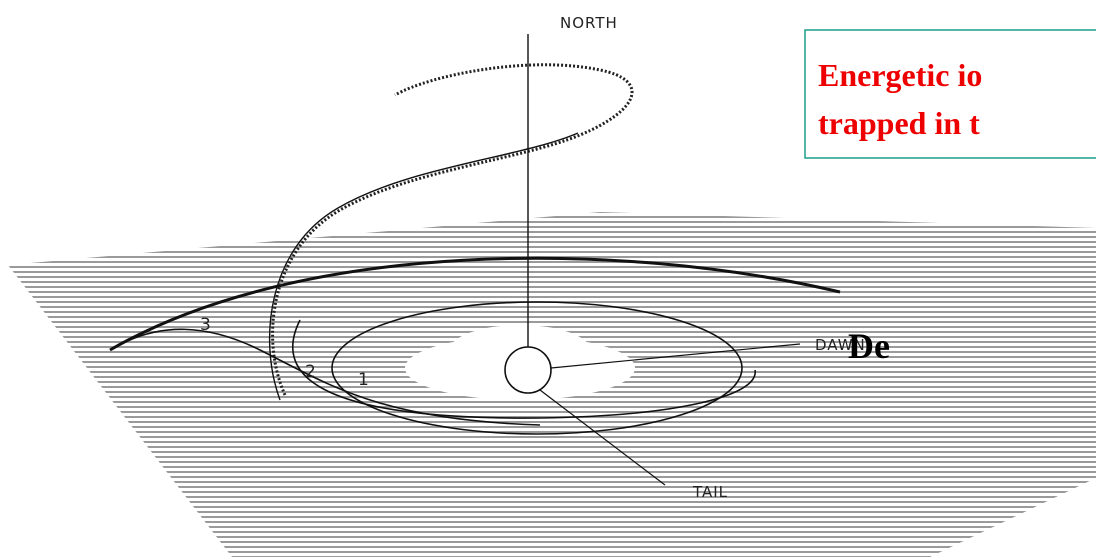 Image resolution: width=1096 pixels, height=557 pixels. I want to click on callout-line: Energetic io, so click(900, 75).